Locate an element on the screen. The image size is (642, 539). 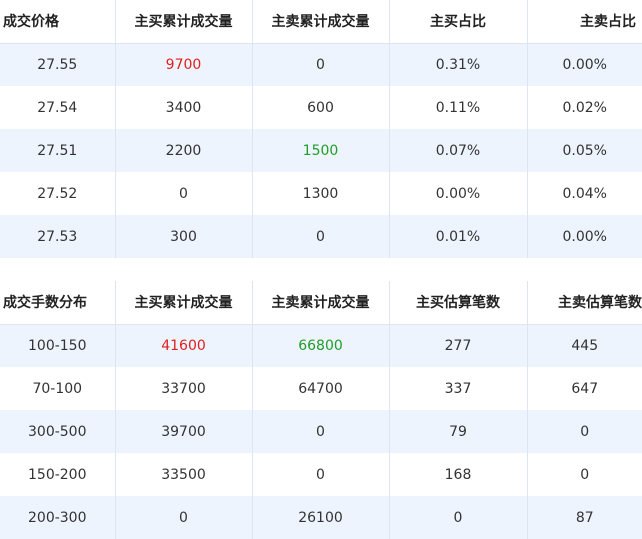
cell-price: 27.52 is located at coordinates (58, 193).